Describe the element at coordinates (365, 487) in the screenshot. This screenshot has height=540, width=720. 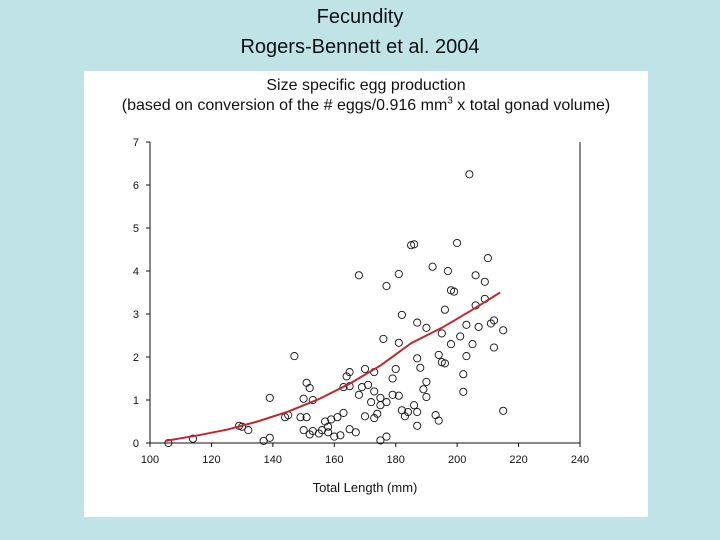
I see `x-axis-title: Total Length (mm)` at that location.